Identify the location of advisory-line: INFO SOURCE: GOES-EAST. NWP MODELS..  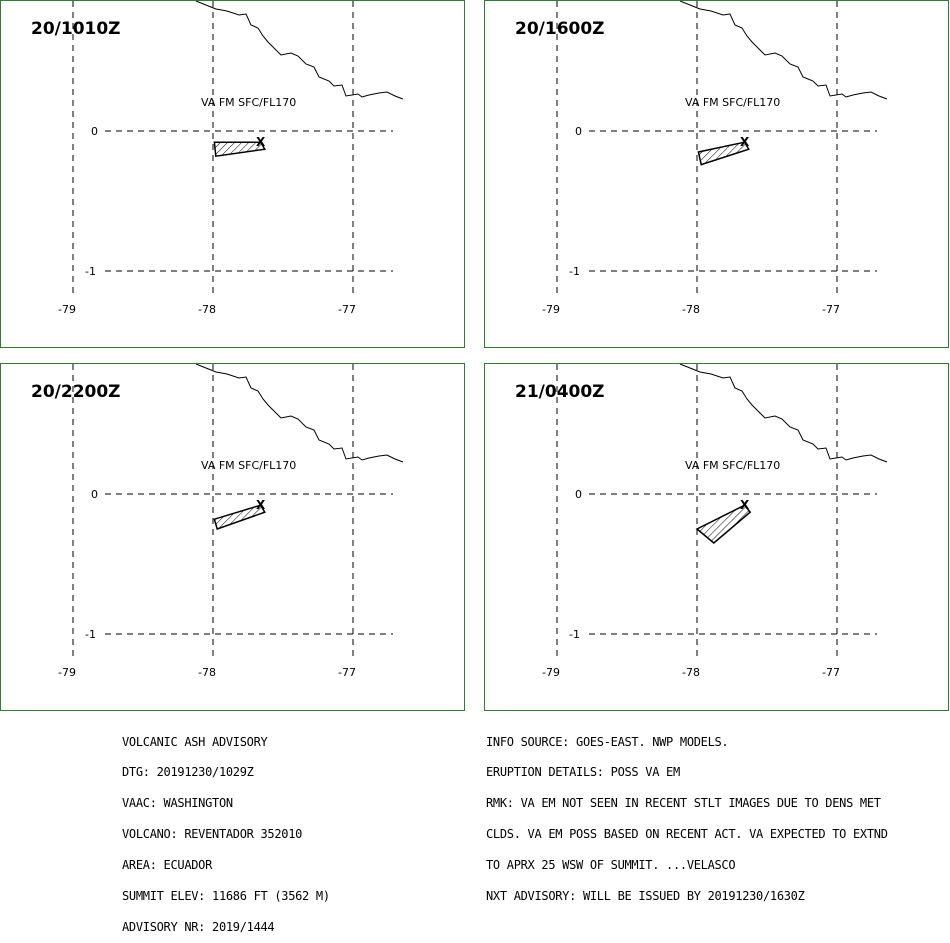
(607, 741).